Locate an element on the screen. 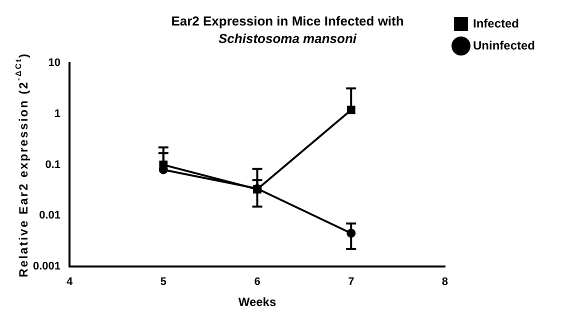 This screenshot has width=561, height=322. y-tick-label: 0.01 is located at coordinates (50, 216).